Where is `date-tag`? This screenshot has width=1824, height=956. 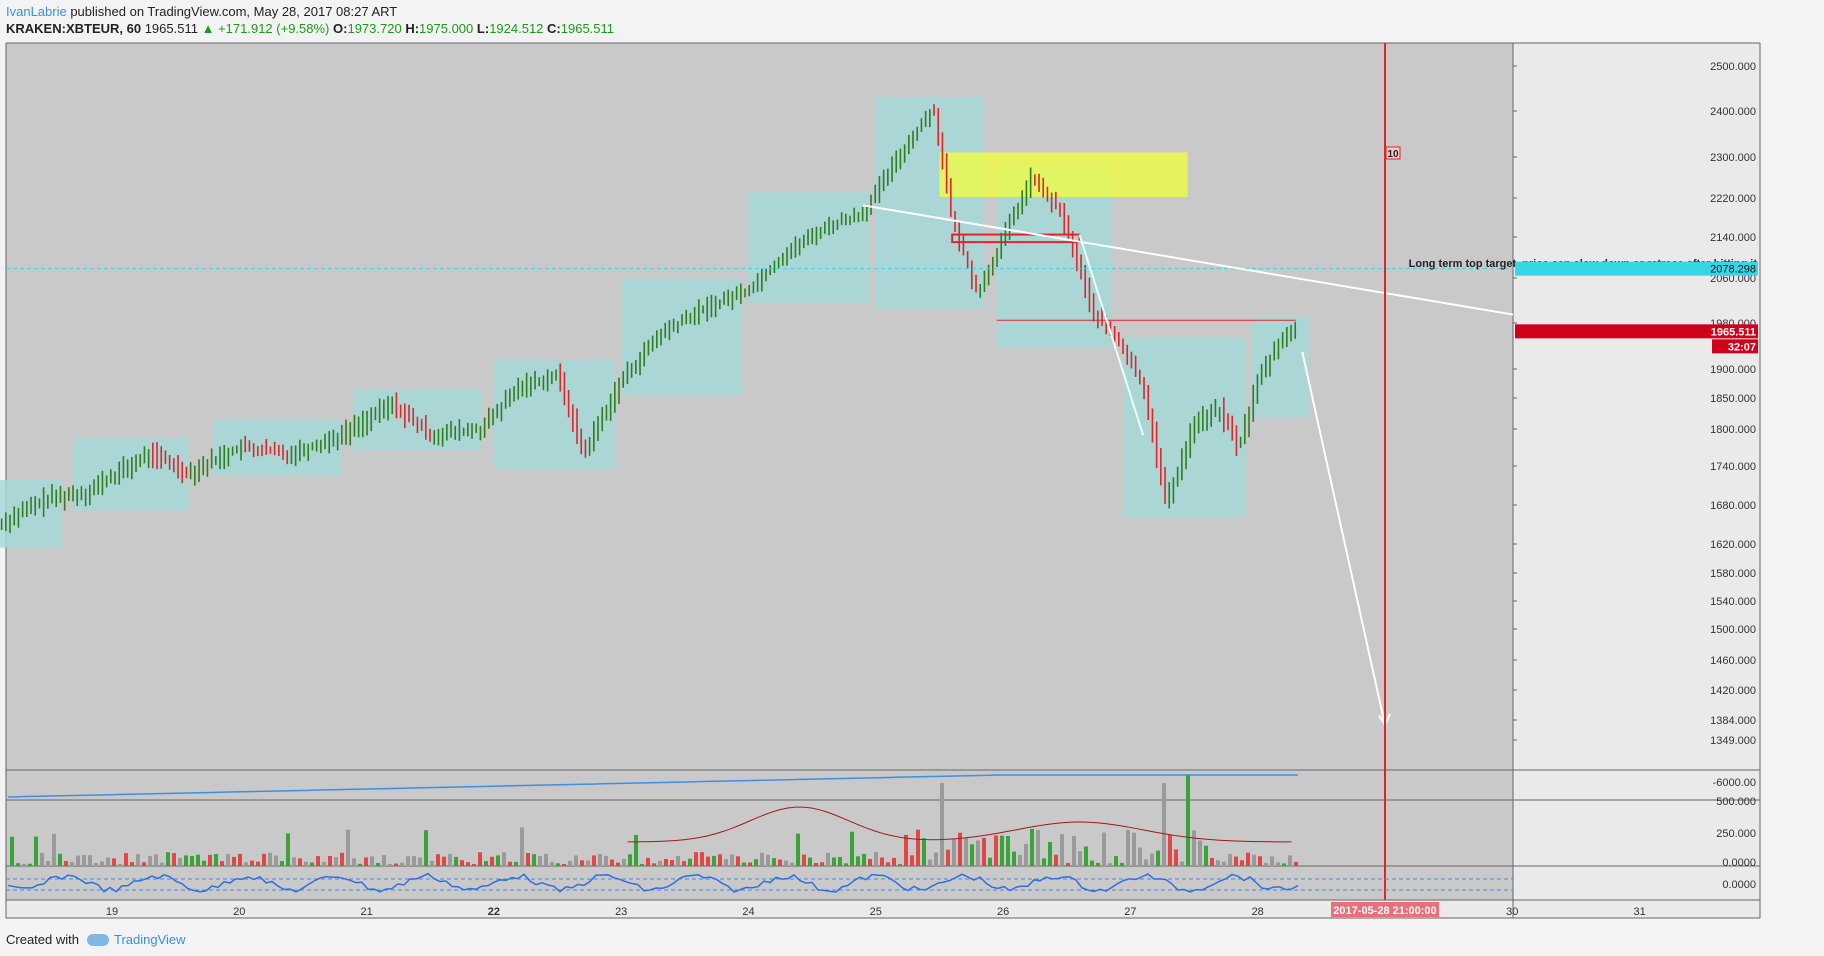 date-tag is located at coordinates (1385, 909).